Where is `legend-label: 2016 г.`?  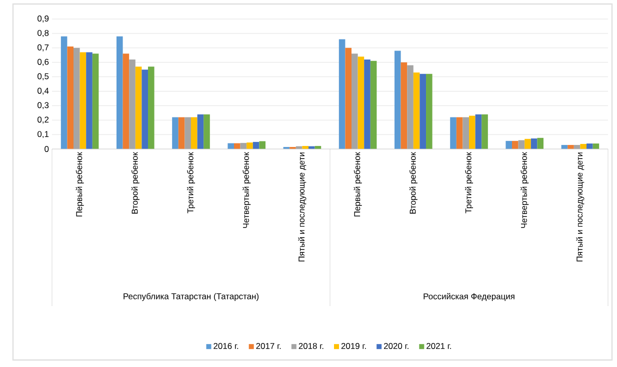 legend-label: 2016 г. is located at coordinates (226, 346).